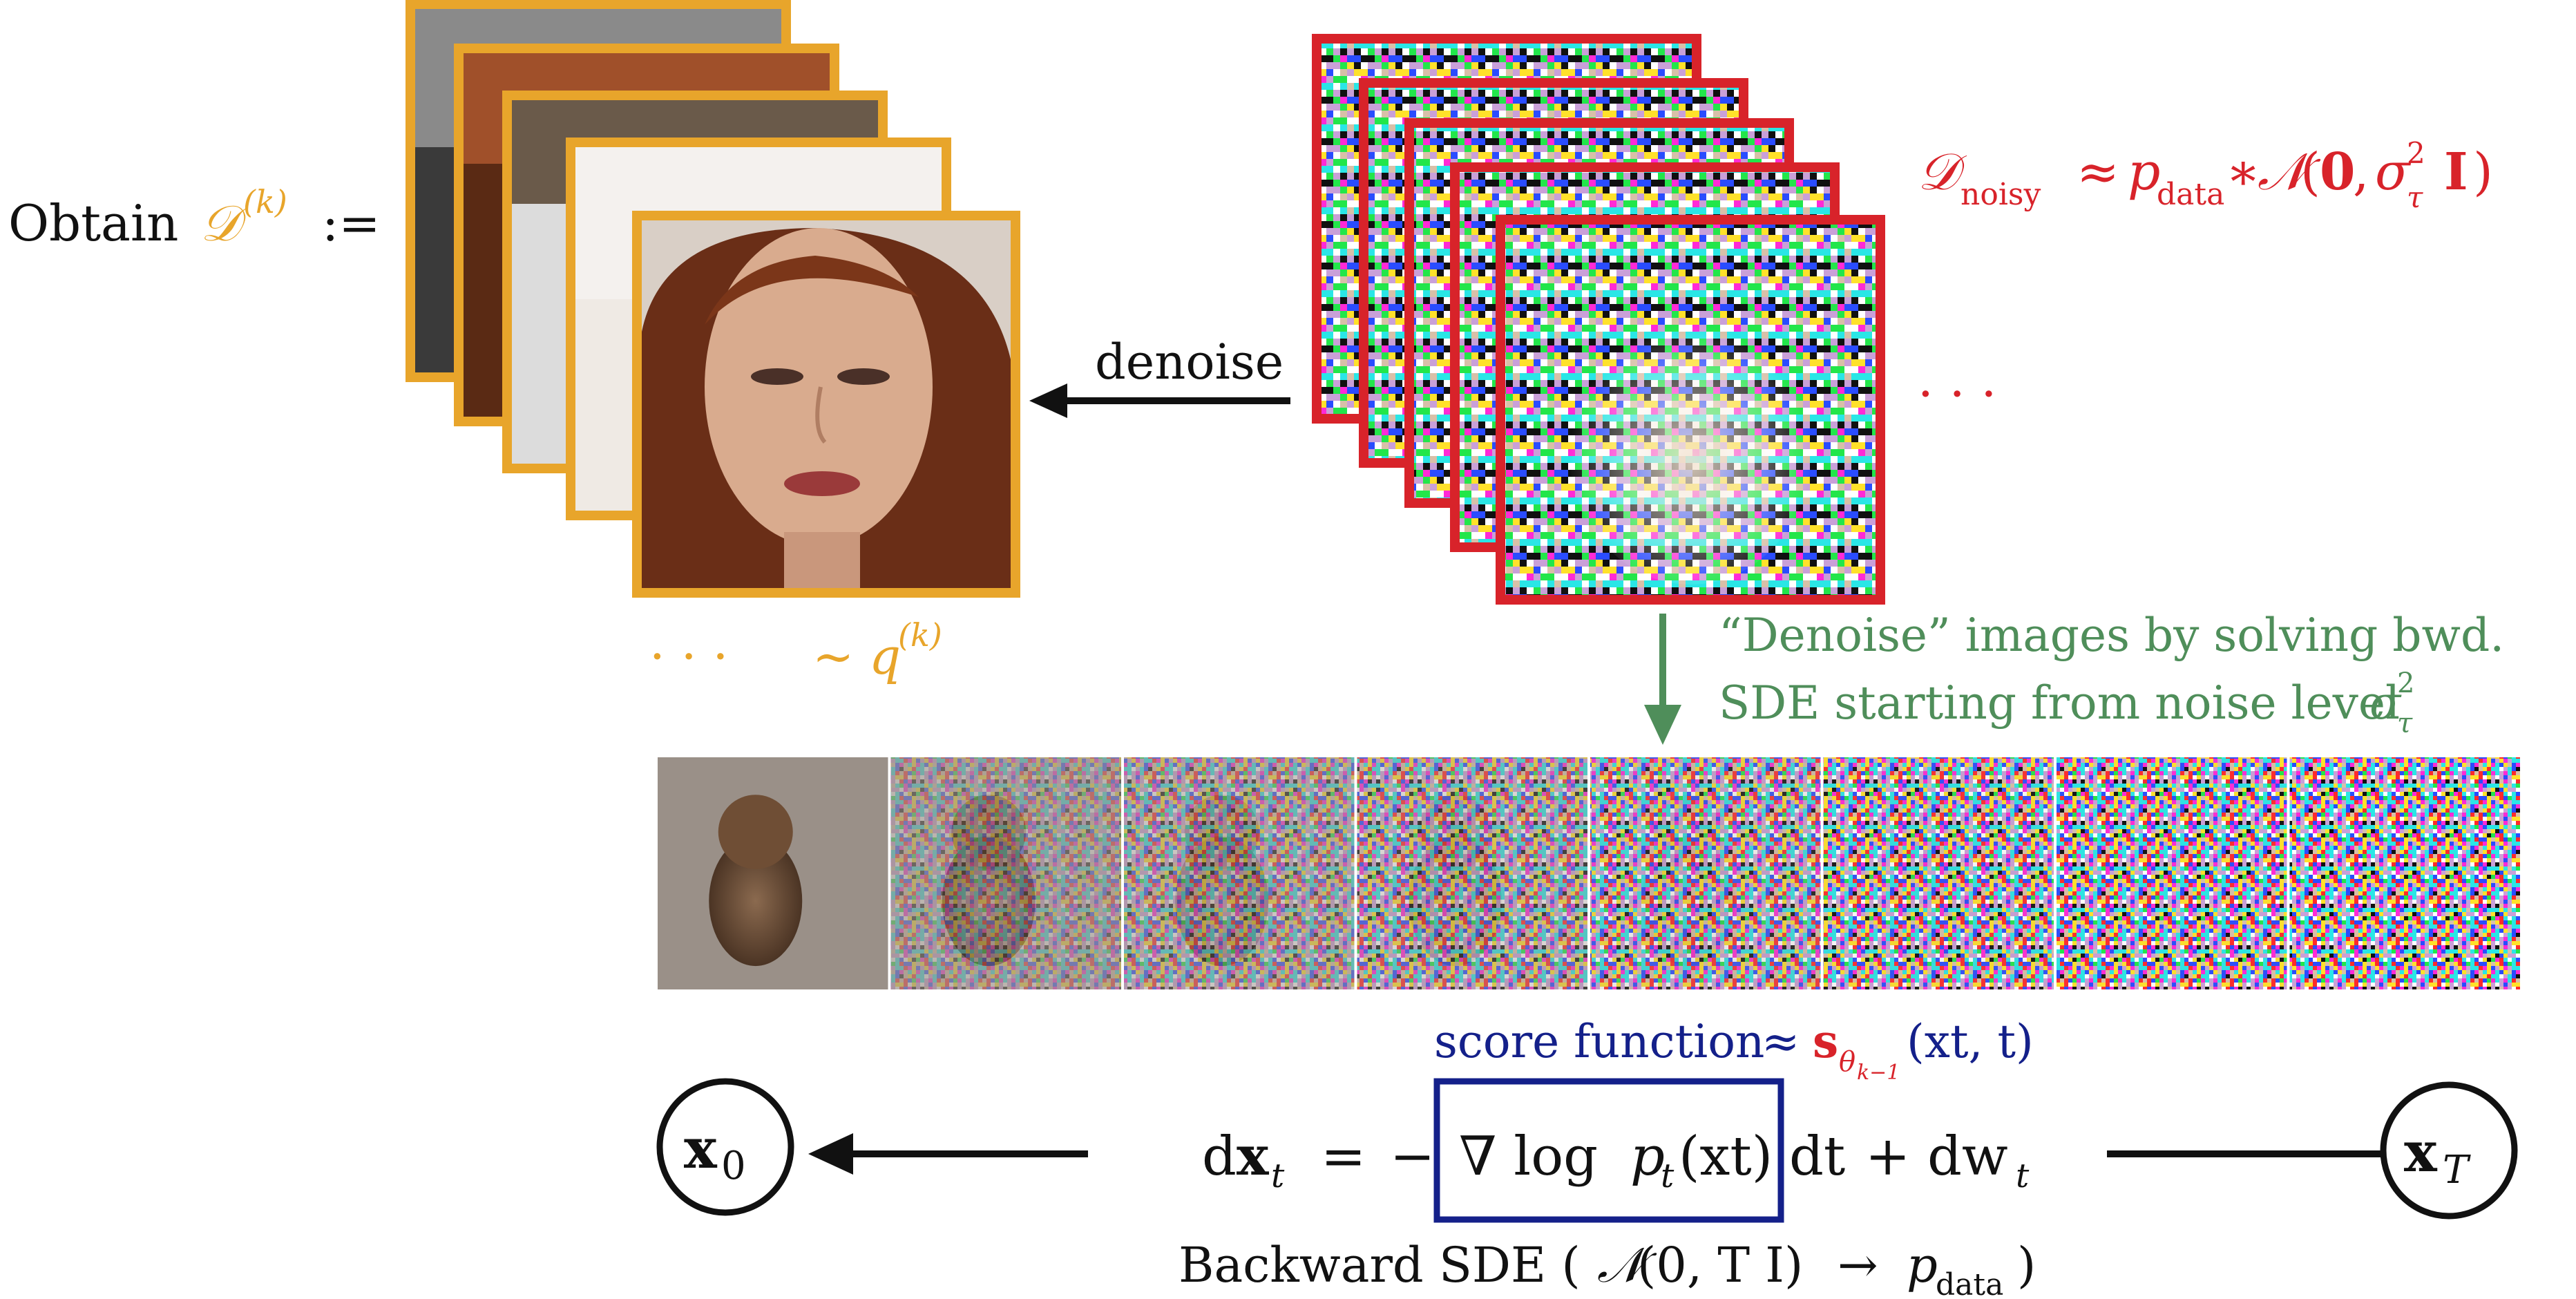 The height and width of the screenshot is (1299, 2576). What do you see at coordinates (351, 223) in the screenshot?
I see `assign-symbol: :=` at bounding box center [351, 223].